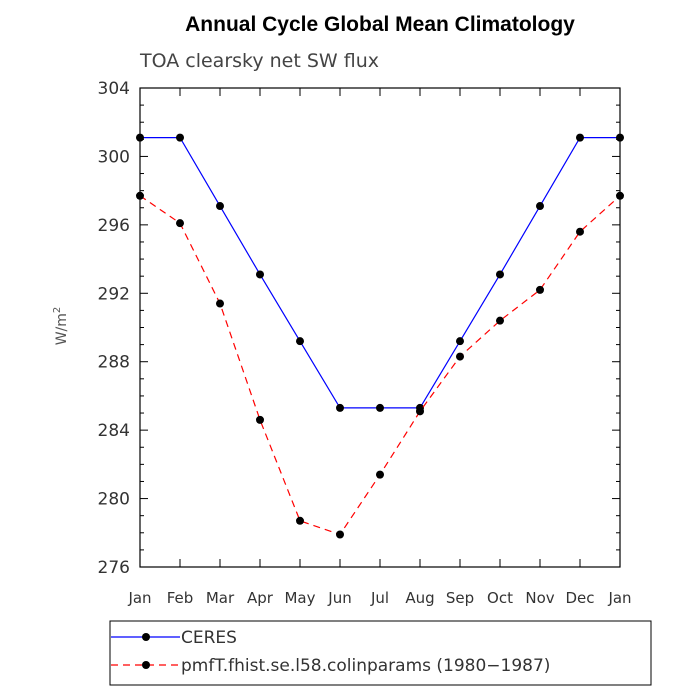 This screenshot has width=700, height=700. What do you see at coordinates (180, 598) in the screenshot?
I see `x-tick-label: Feb` at bounding box center [180, 598].